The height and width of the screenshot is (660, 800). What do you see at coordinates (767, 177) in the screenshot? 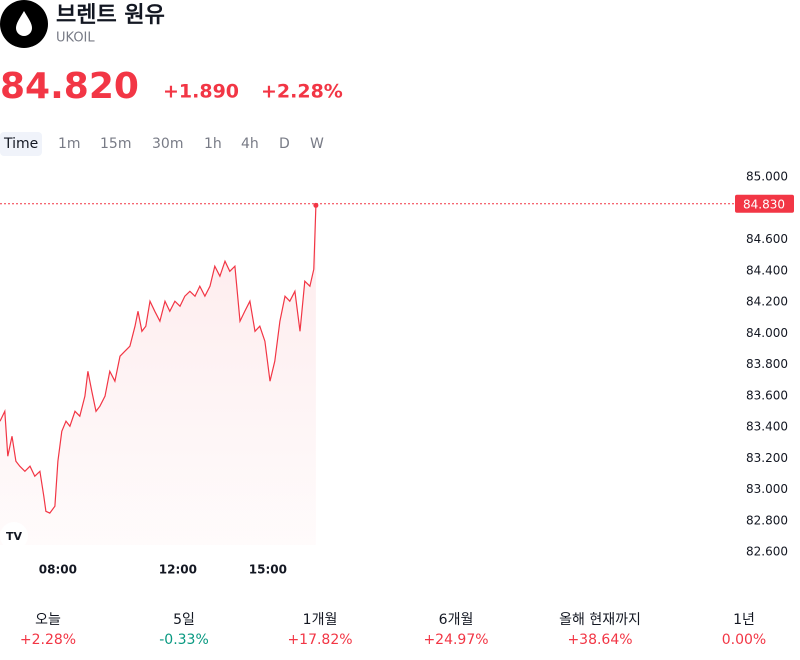
I see `y-tick-label: 85.000` at bounding box center [767, 177].